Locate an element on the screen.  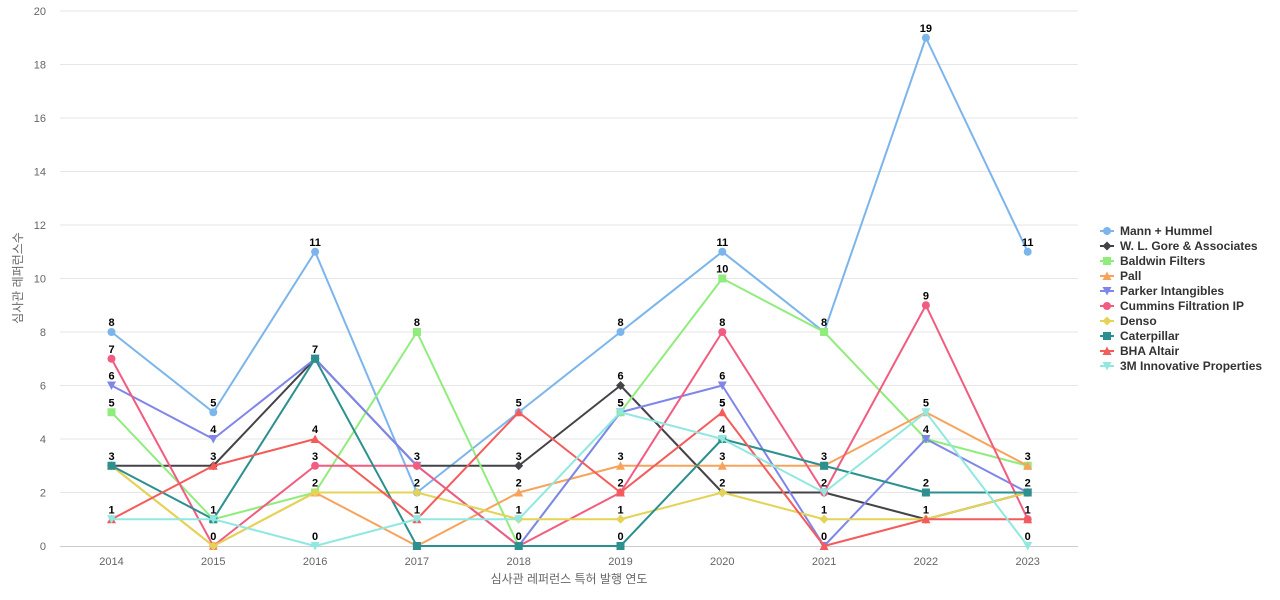
x-tick-label: 2015 is located at coordinates (213, 562).